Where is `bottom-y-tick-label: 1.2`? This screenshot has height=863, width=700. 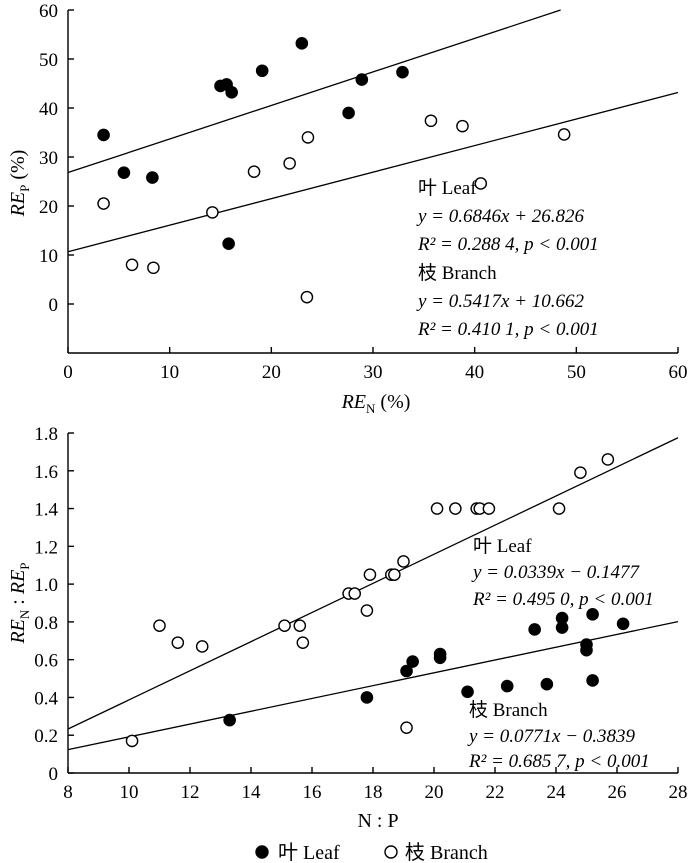
bottom-y-tick-label: 1.2 is located at coordinates (46, 547).